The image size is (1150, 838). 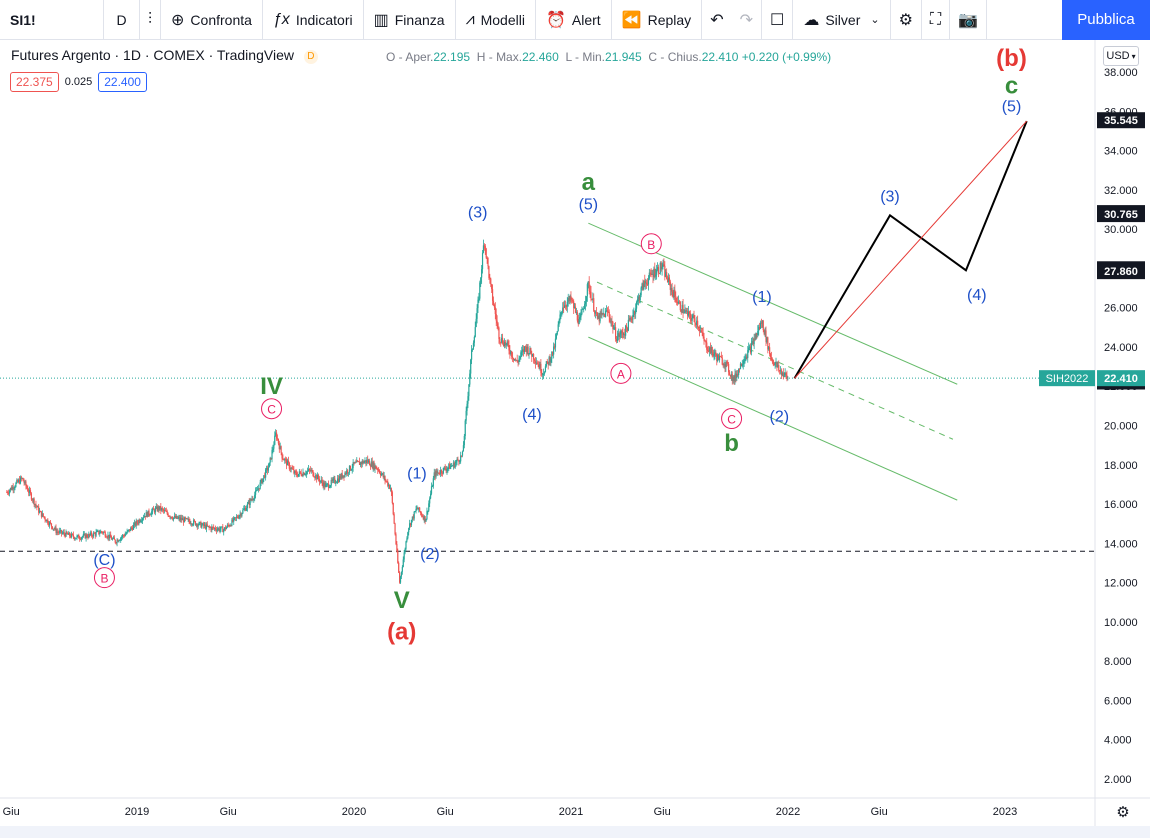 What do you see at coordinates (1067, 378) in the screenshot?
I see `contract-label-bg` at bounding box center [1067, 378].